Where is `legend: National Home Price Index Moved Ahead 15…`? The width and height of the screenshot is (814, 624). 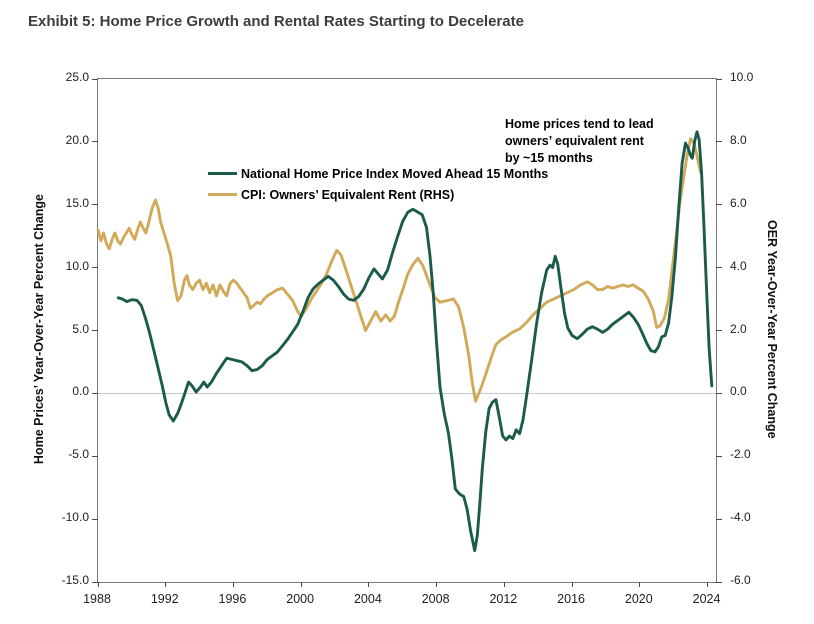
legend: National Home Price Index Moved Ahead 15… is located at coordinates (378, 184).